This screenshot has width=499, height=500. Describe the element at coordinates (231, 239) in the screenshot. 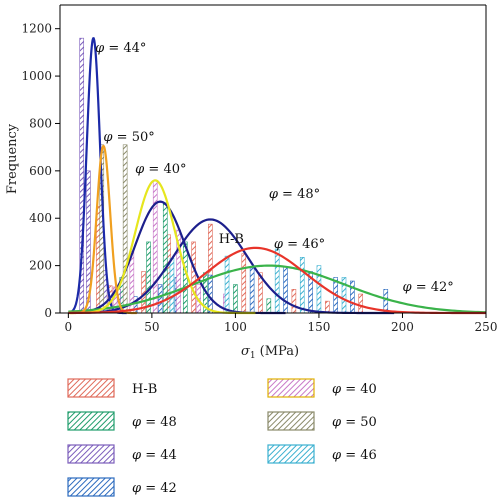

I see `curve-label: H-B` at that location.